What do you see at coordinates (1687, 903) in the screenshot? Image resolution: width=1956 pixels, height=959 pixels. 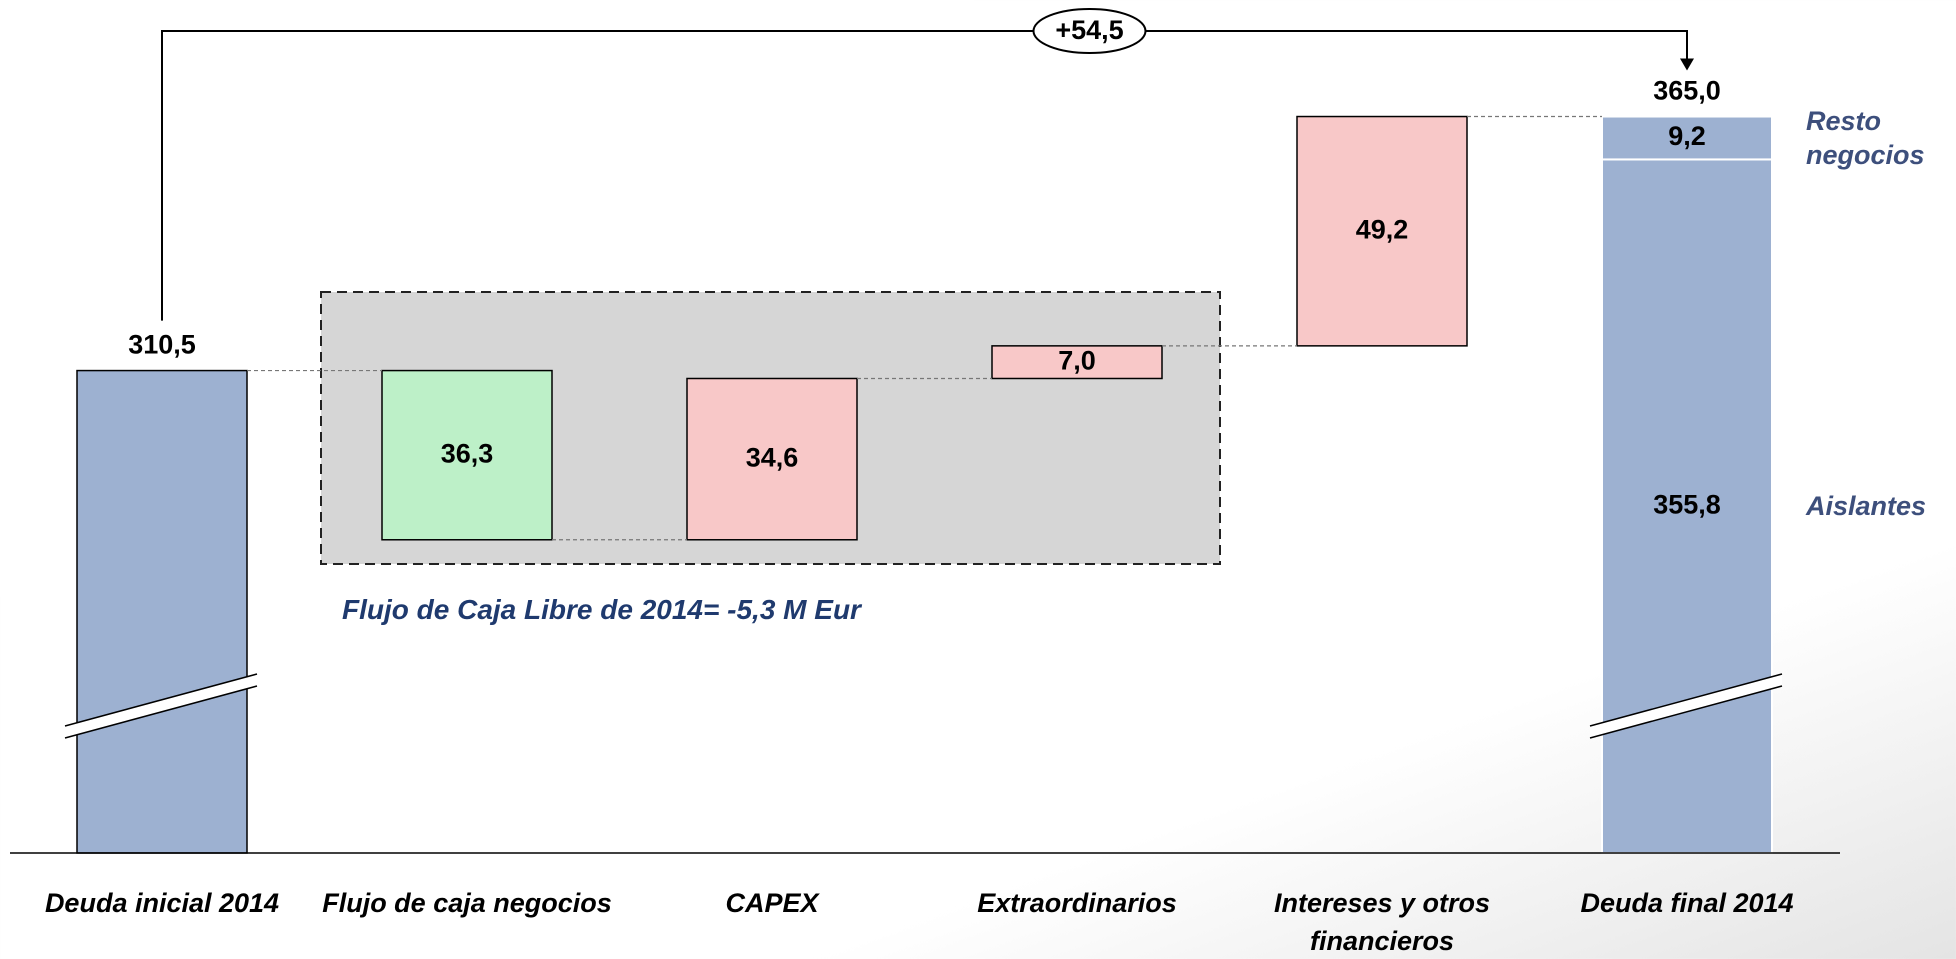 I see `category-label: Deuda final 2014` at bounding box center [1687, 903].